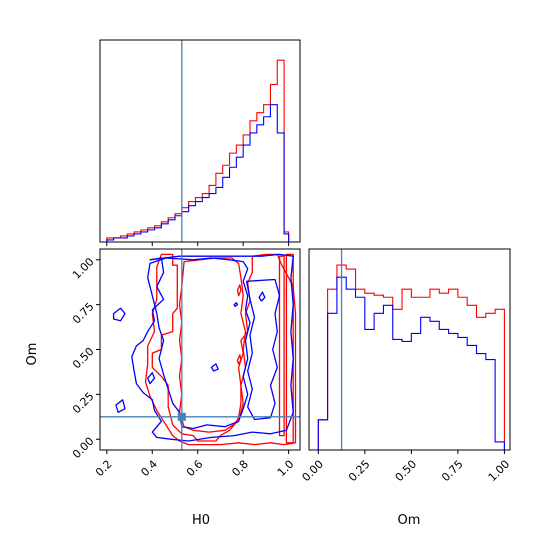  What do you see at coordinates (149, 469) in the screenshot?
I see `joint-x-tick-label-2: 0.4` at bounding box center [149, 469].